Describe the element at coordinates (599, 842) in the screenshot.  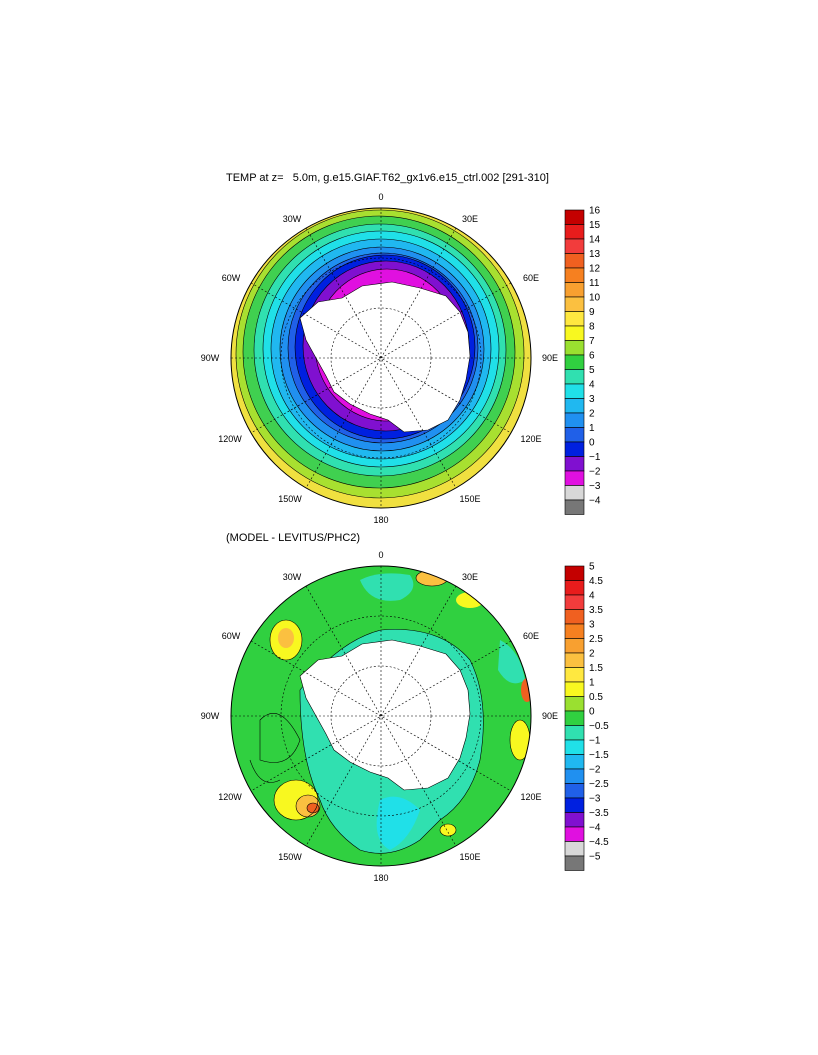
I see `bottom-colorbar-label: −4.5` at that location.